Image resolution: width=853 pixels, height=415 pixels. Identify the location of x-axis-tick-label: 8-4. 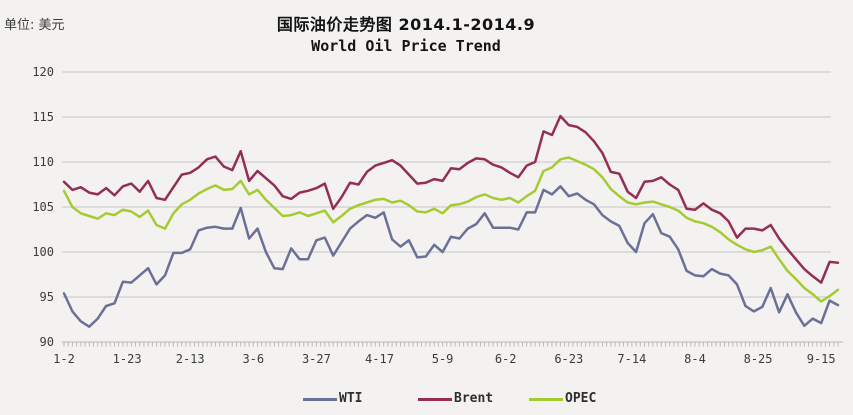
(695, 359).